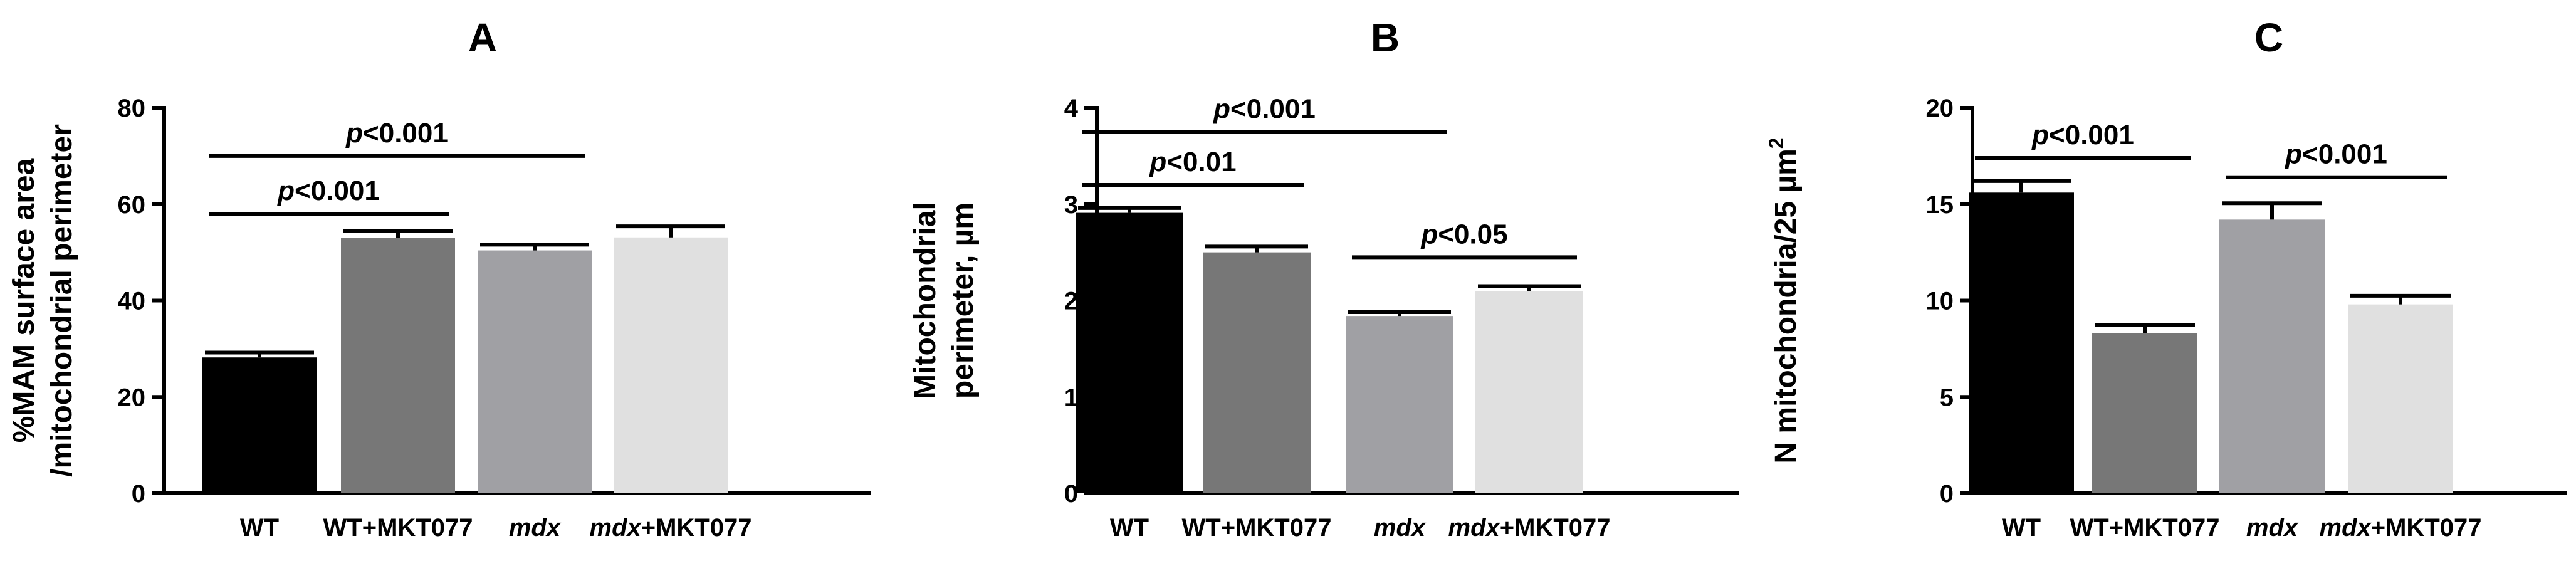  What do you see at coordinates (925, 300) in the screenshot?
I see `y-axis-label-line: Mitochondrial` at bounding box center [925, 300].